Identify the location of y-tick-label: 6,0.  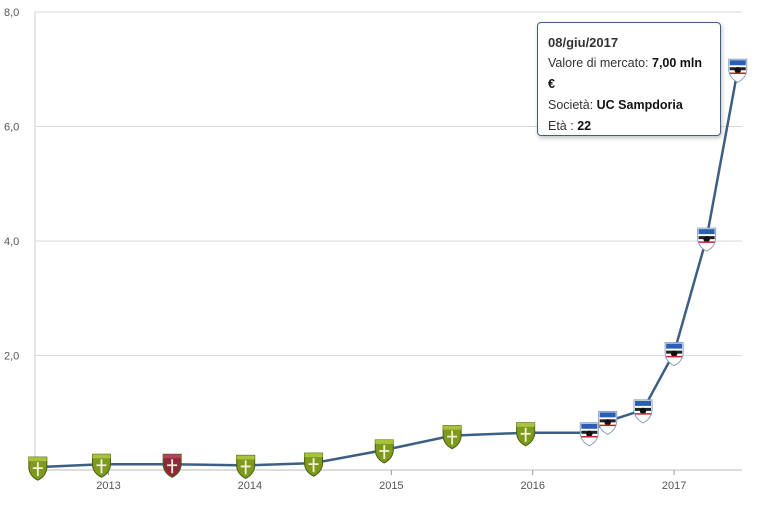
(11, 128).